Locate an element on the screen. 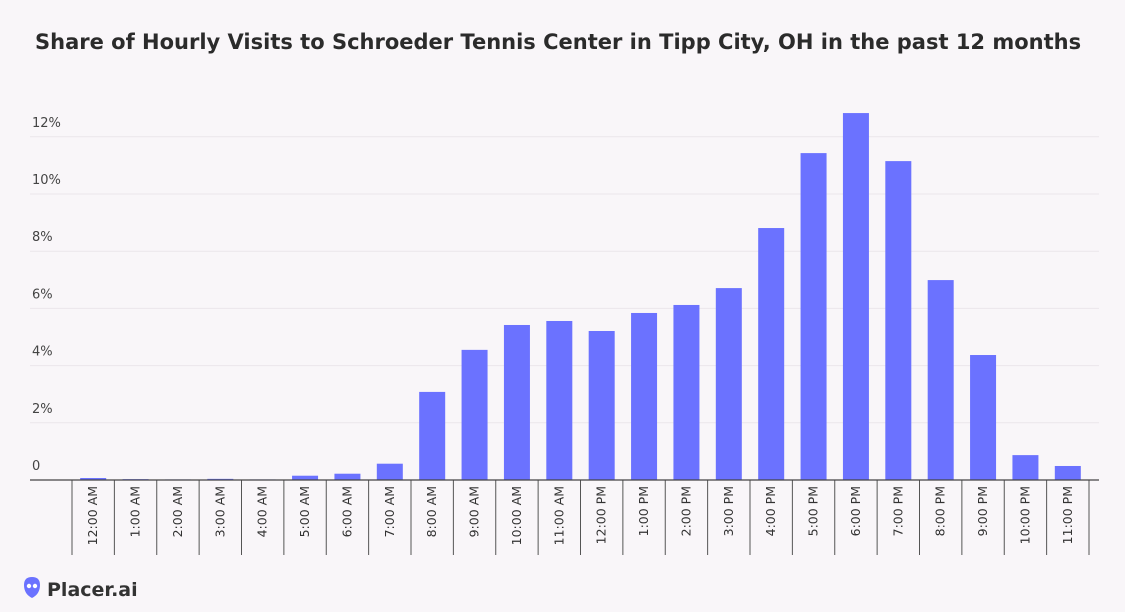 The height and width of the screenshot is (612, 1125). x-tick-label: 3:00 AM is located at coordinates (219, 511).